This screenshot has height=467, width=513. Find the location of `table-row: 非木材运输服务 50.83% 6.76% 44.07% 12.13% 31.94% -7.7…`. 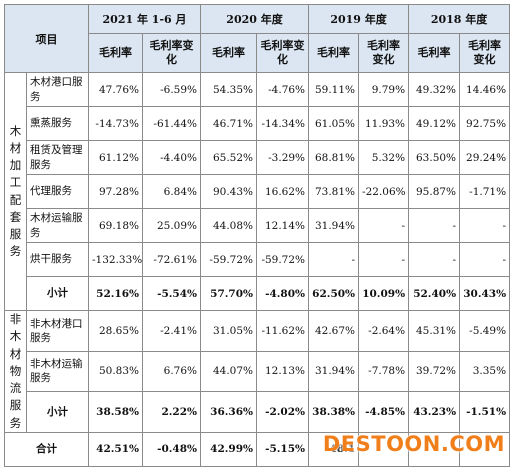

table-row: 非木材运输服务 50.83% 6.76% 44.07% 12.13% 31.94% -7.7… is located at coordinates (258, 371).